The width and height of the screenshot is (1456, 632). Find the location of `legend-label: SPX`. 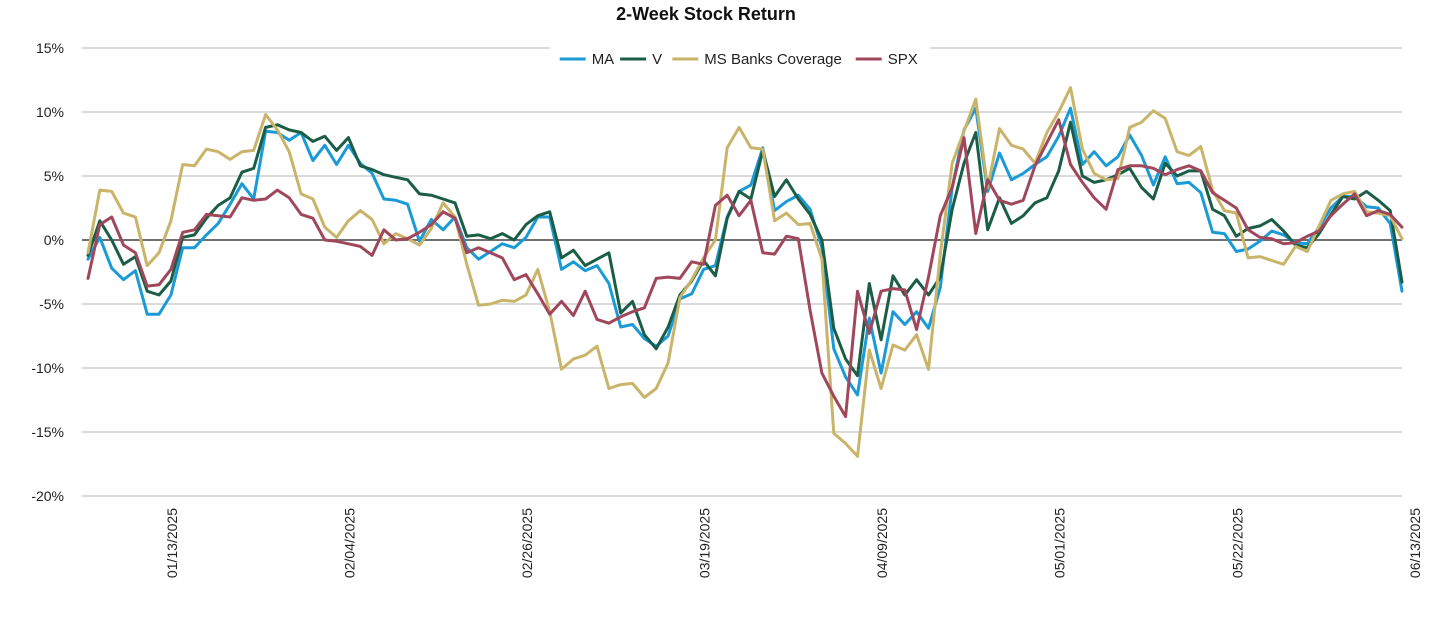

legend-label: SPX is located at coordinates (903, 59).